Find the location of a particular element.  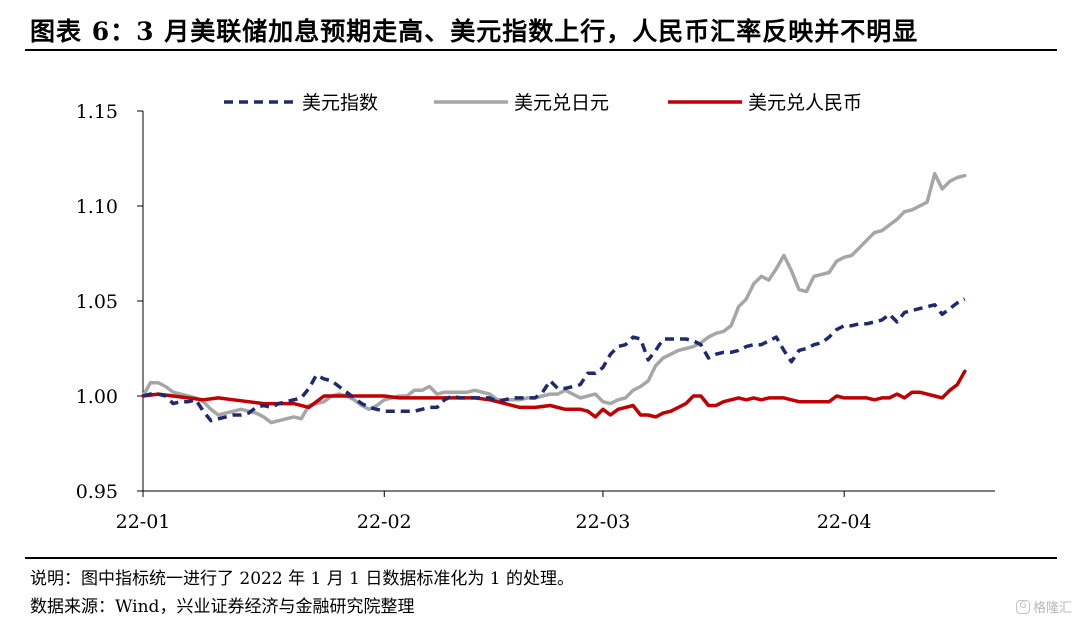

x-tick-label: 22-03 is located at coordinates (603, 522).